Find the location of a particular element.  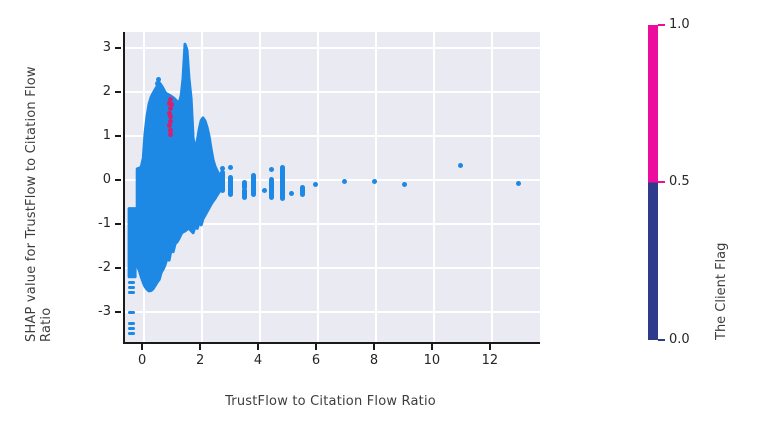

client-flag-0-dense-mass-silhouette is located at coordinates (178, 167).